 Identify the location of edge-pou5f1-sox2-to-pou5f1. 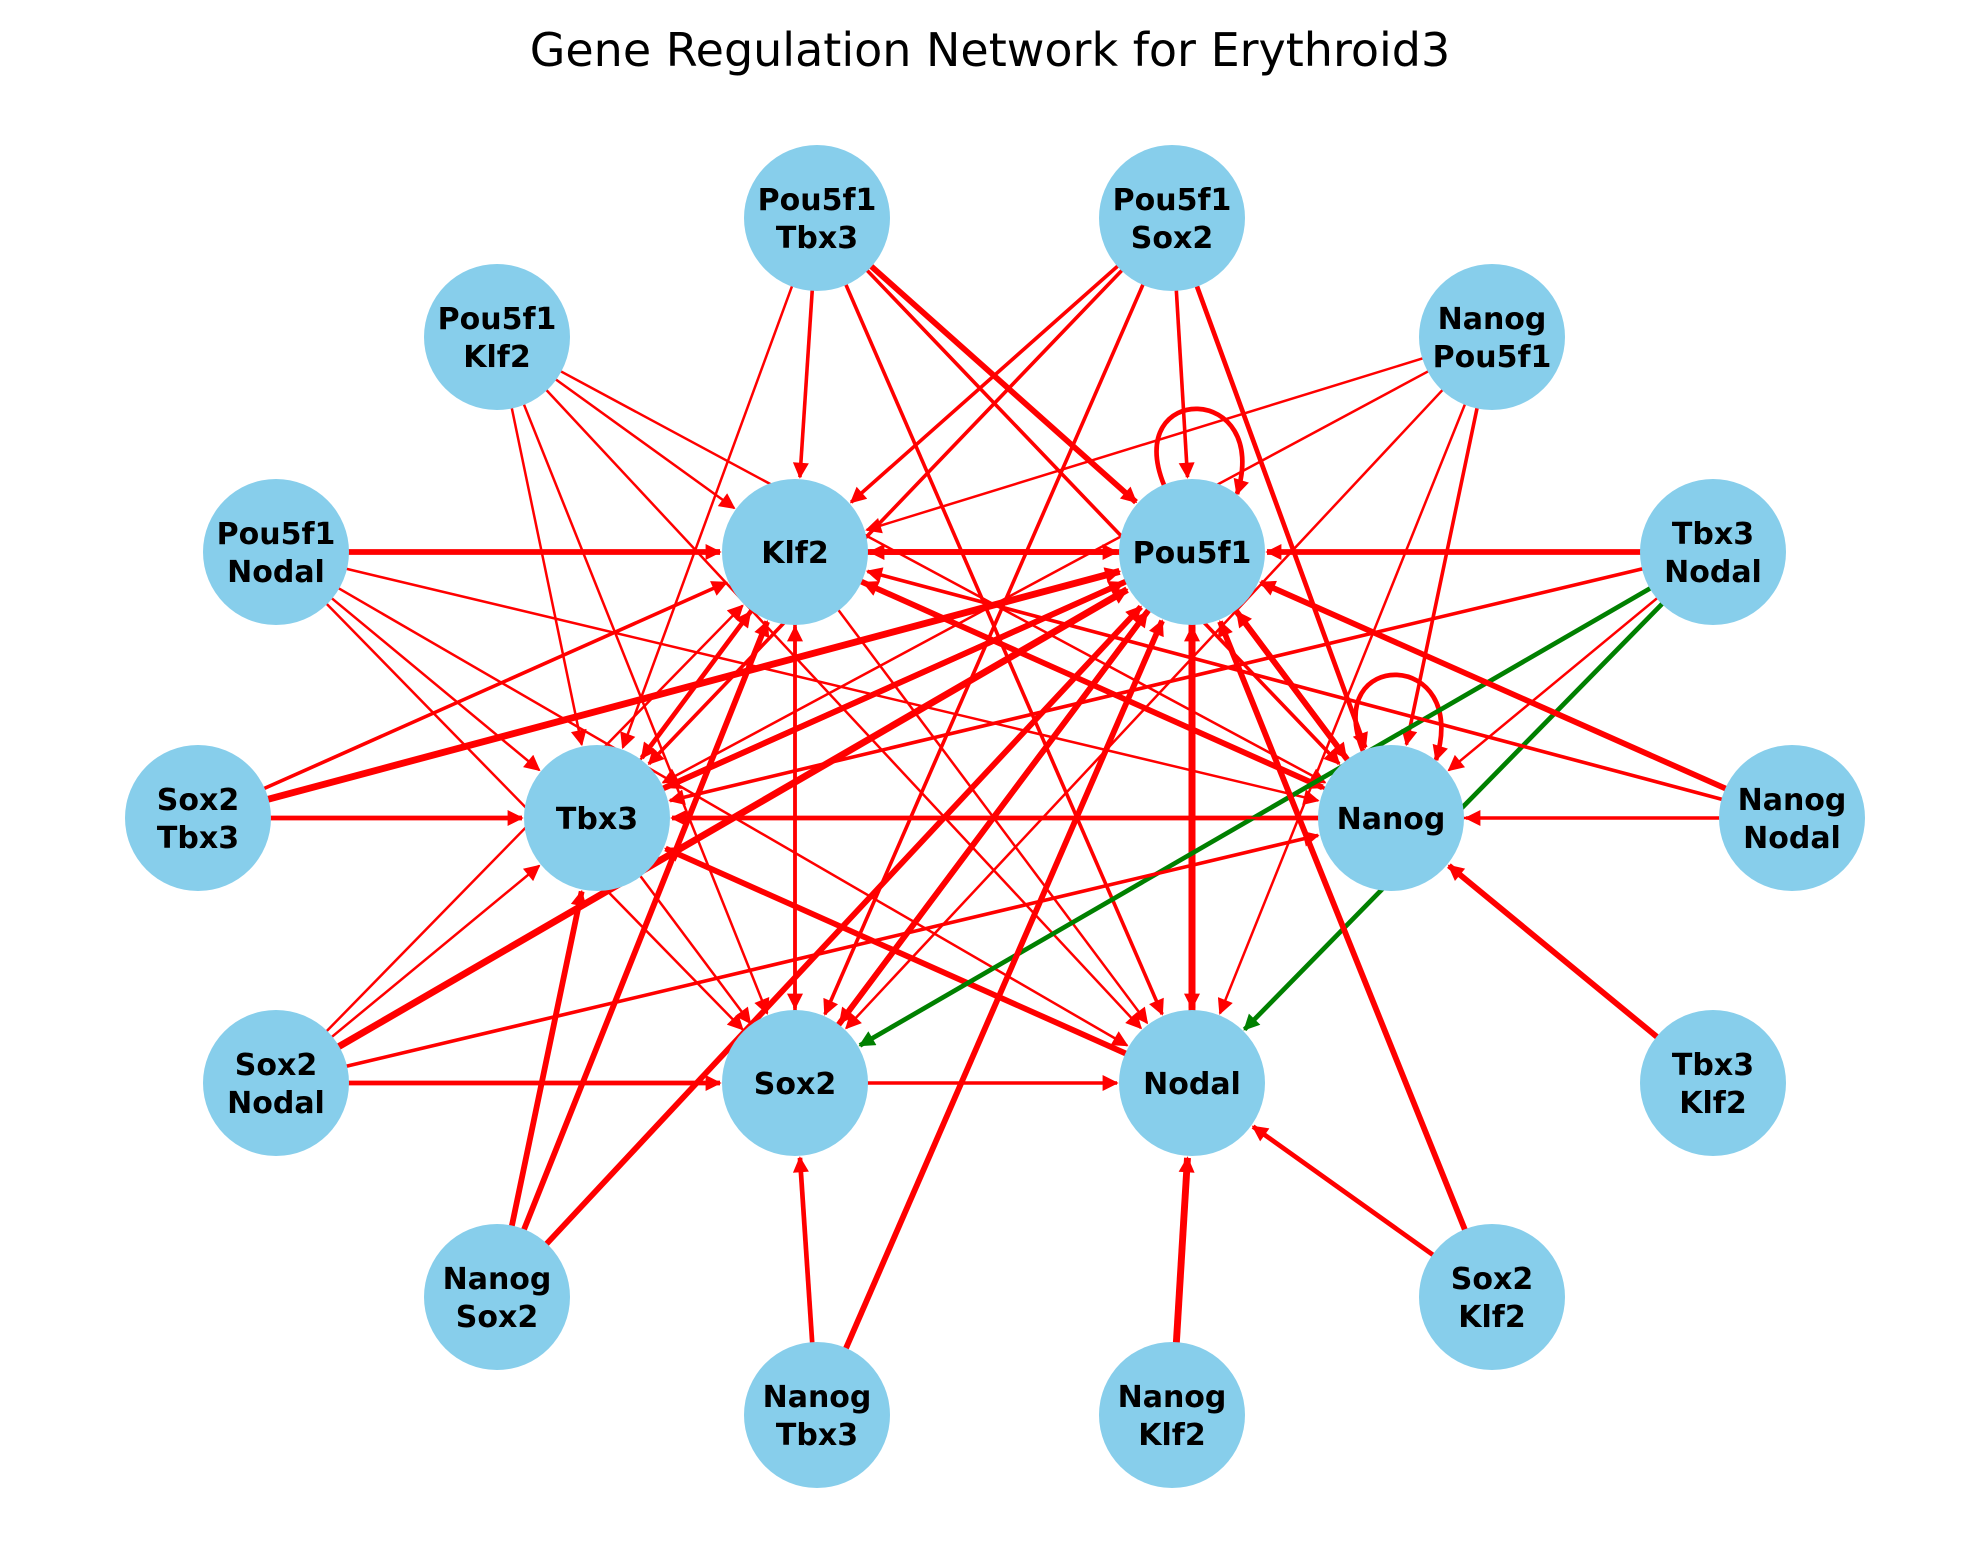
(1184, 382).